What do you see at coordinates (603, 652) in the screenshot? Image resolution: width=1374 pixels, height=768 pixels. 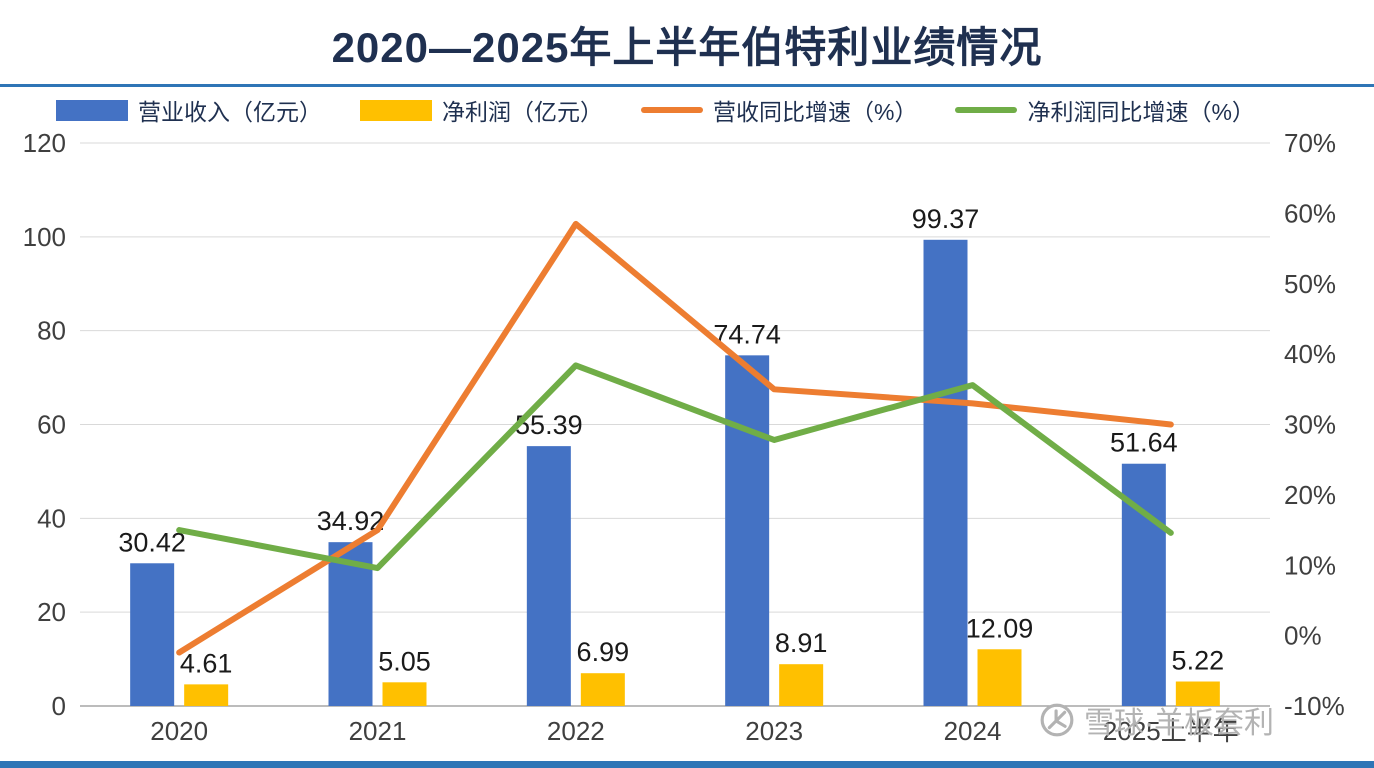 I see `net-profit-value-label: 6.99` at bounding box center [603, 652].